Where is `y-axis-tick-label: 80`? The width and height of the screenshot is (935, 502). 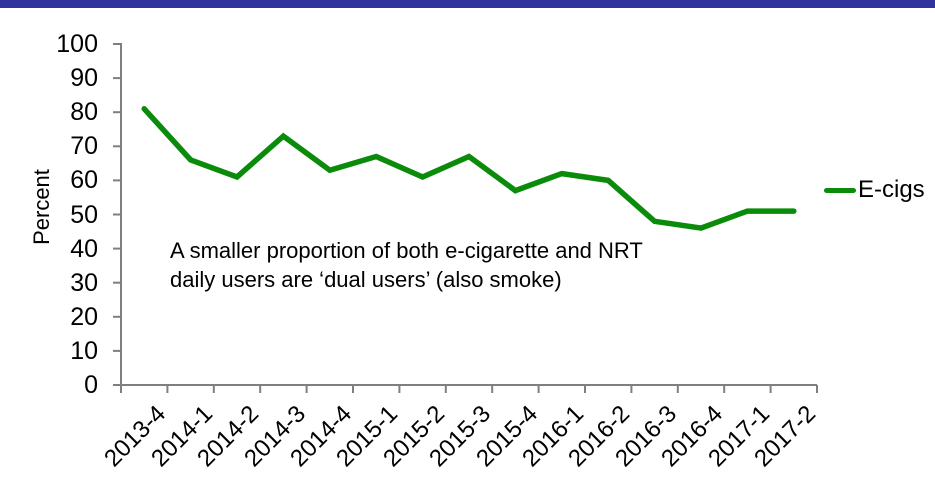
y-axis-tick-label: 80 is located at coordinates (84, 112).